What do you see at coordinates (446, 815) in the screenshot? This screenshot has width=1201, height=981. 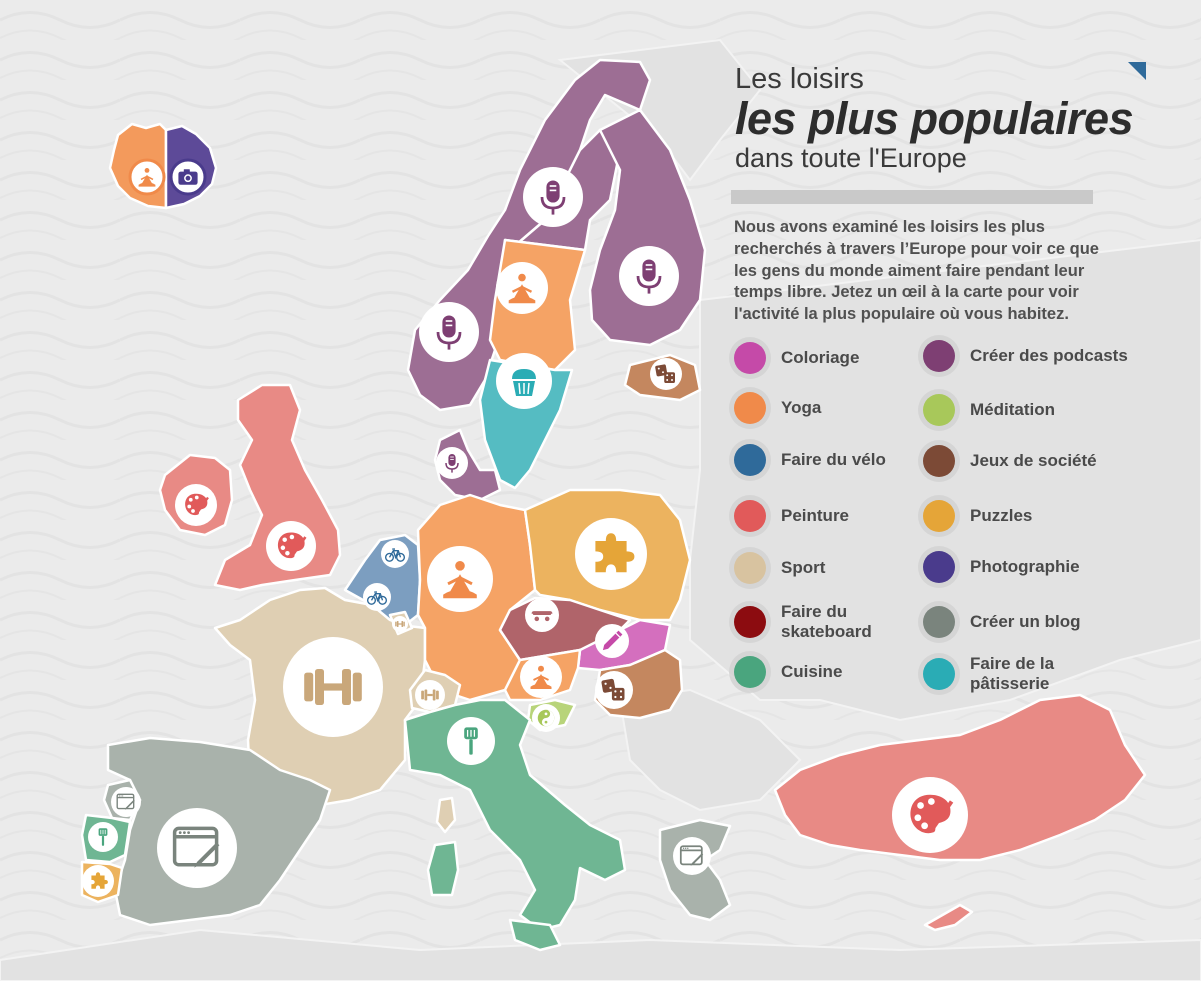 I see `country-corsica` at bounding box center [446, 815].